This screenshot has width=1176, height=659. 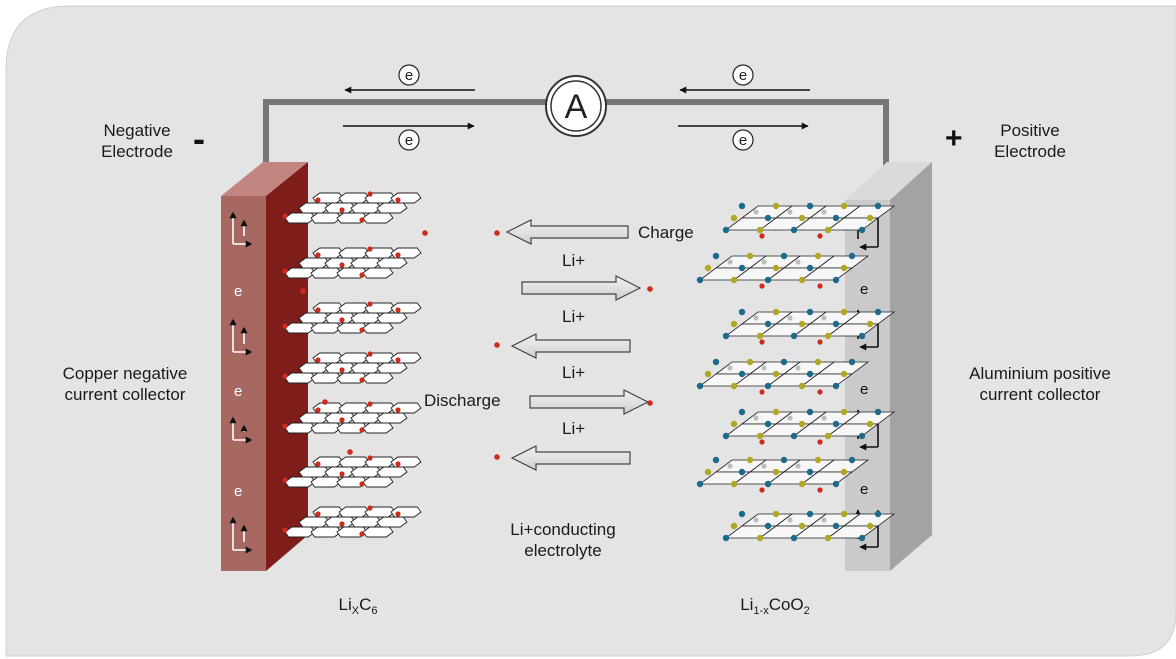 I want to click on electron-label: e, so click(x=864, y=289).